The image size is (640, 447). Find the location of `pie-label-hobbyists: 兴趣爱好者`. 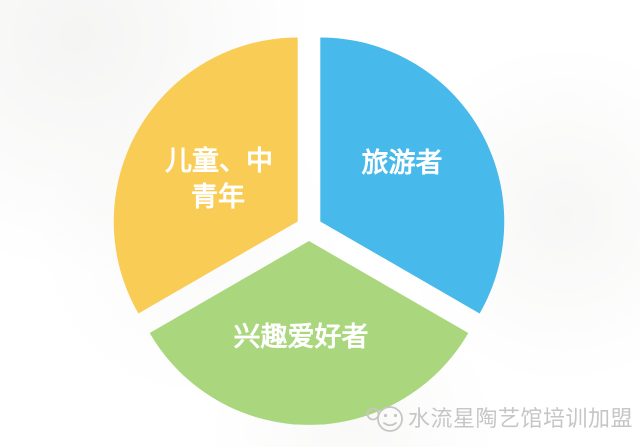

pie-label-hobbyists: 兴趣爱好者 is located at coordinates (301, 337).